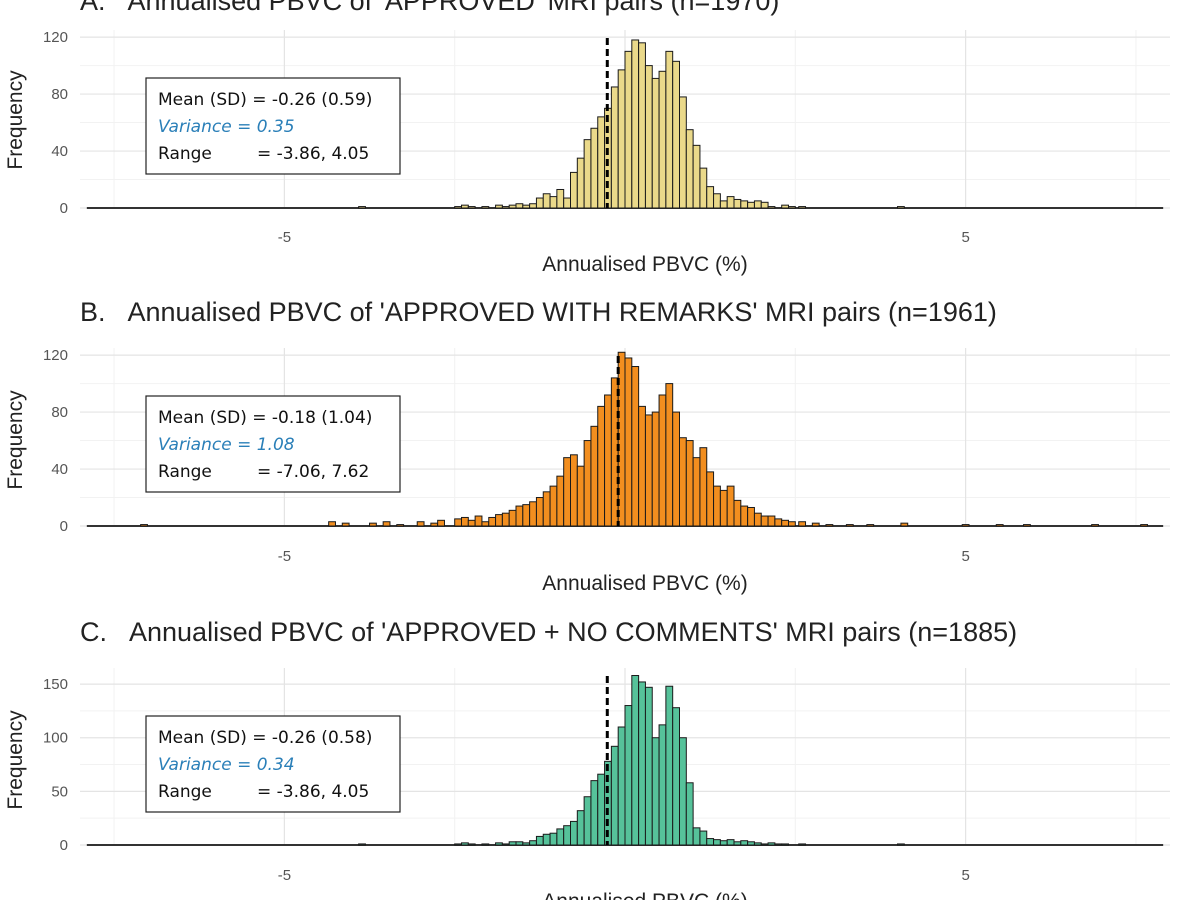  Describe the element at coordinates (313, 472) in the screenshot. I see `panel-b-stats-range-value: = -7.06, 7.62` at that location.